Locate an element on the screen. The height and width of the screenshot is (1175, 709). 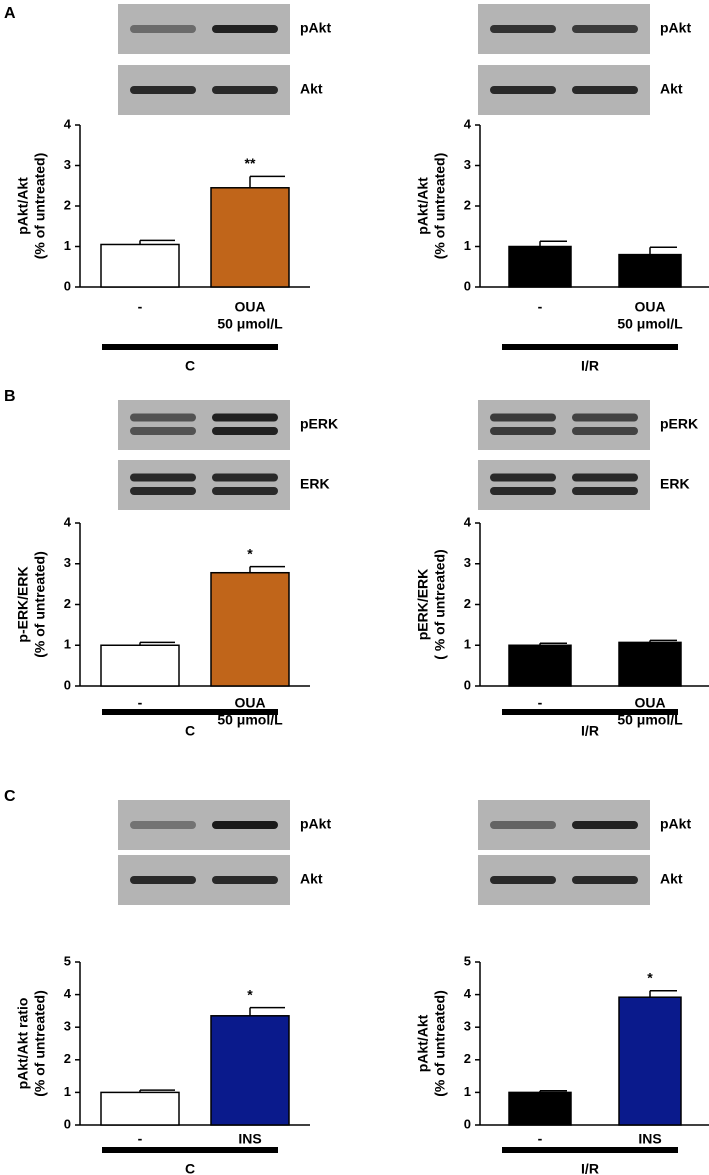
panel-letter: C is located at coordinates (10, 796).